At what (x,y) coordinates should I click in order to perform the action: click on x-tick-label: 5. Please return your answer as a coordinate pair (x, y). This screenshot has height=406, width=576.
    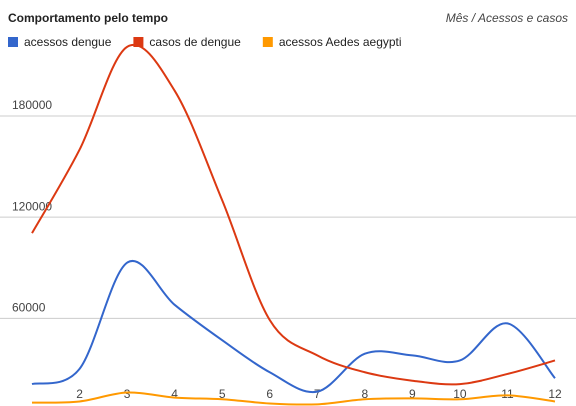
    Looking at the image, I should click on (222, 394).